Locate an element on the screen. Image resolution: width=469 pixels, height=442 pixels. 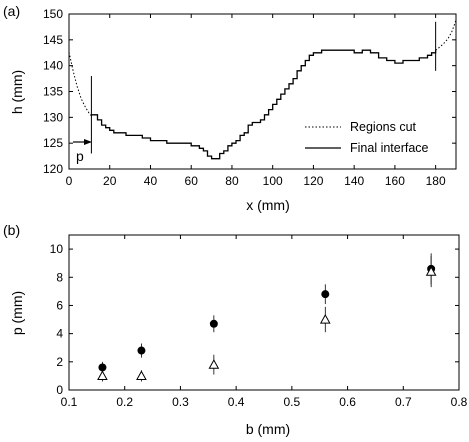
y-tick-label: 135 is located at coordinates (53, 92).